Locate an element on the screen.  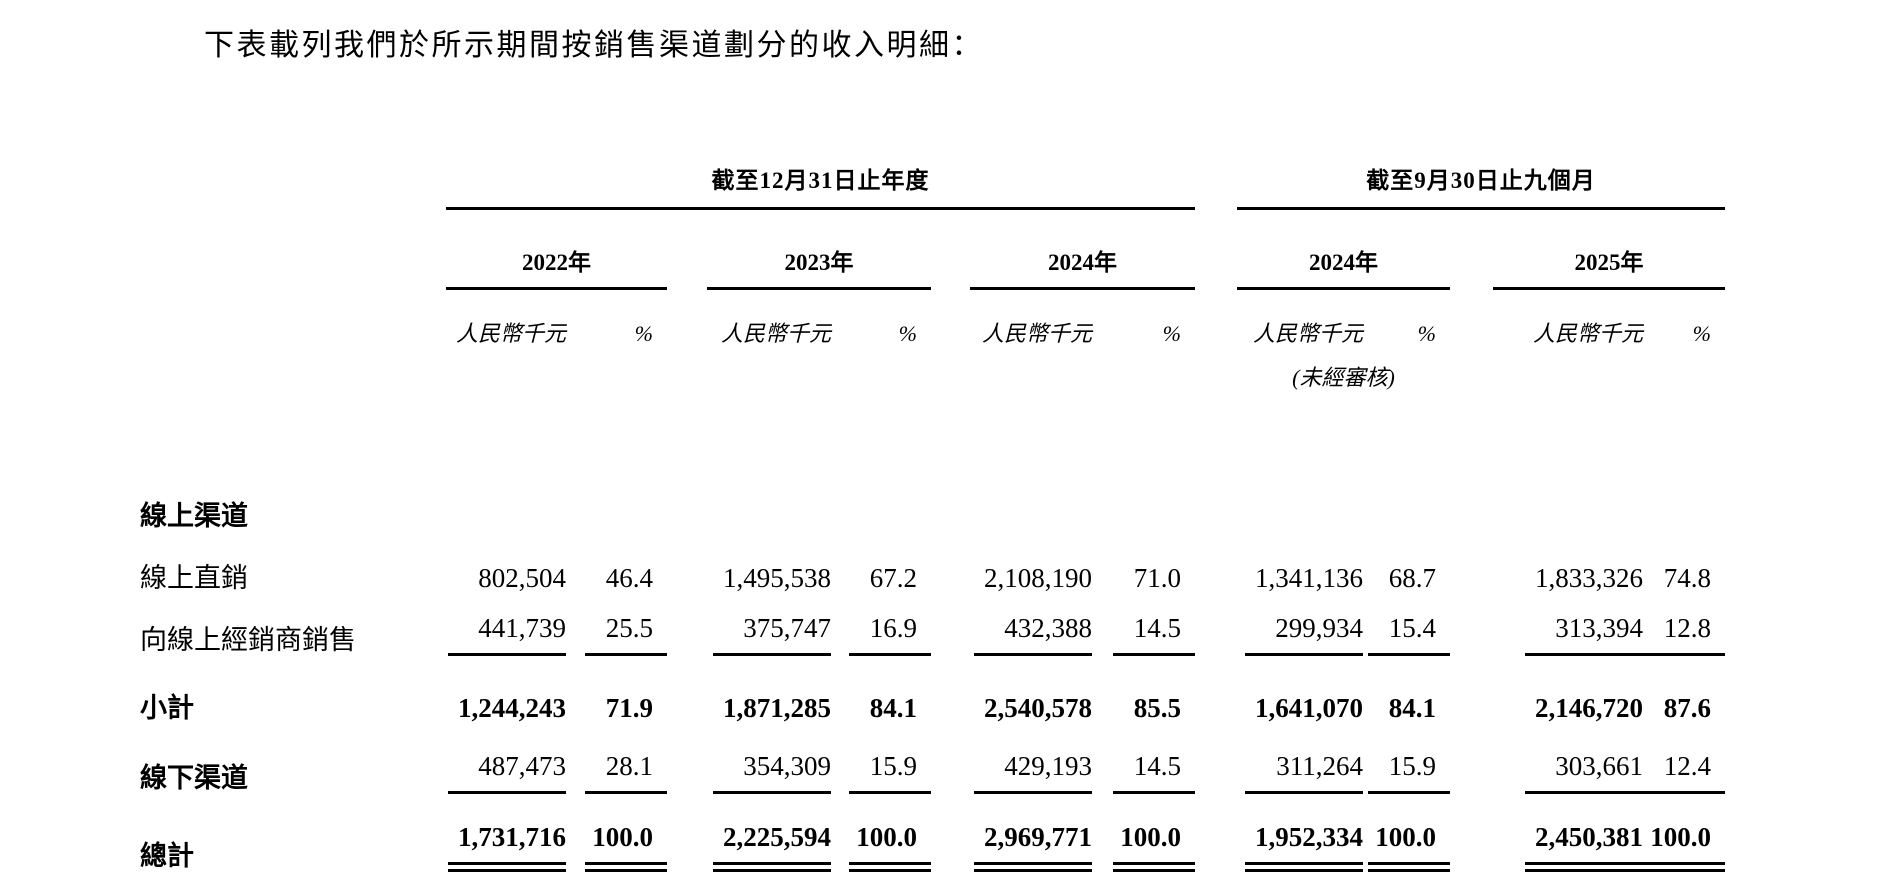
amount-cell: 429,193 is located at coordinates (1031, 759).